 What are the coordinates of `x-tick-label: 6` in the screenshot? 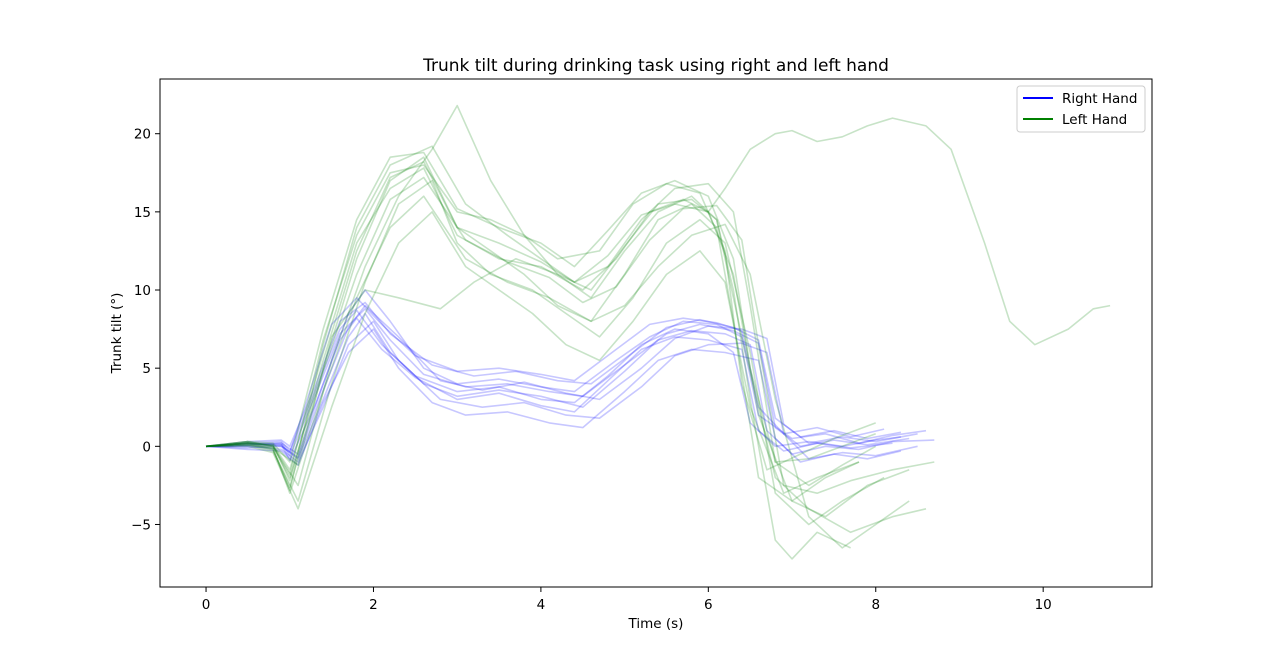 It's located at (708, 605).